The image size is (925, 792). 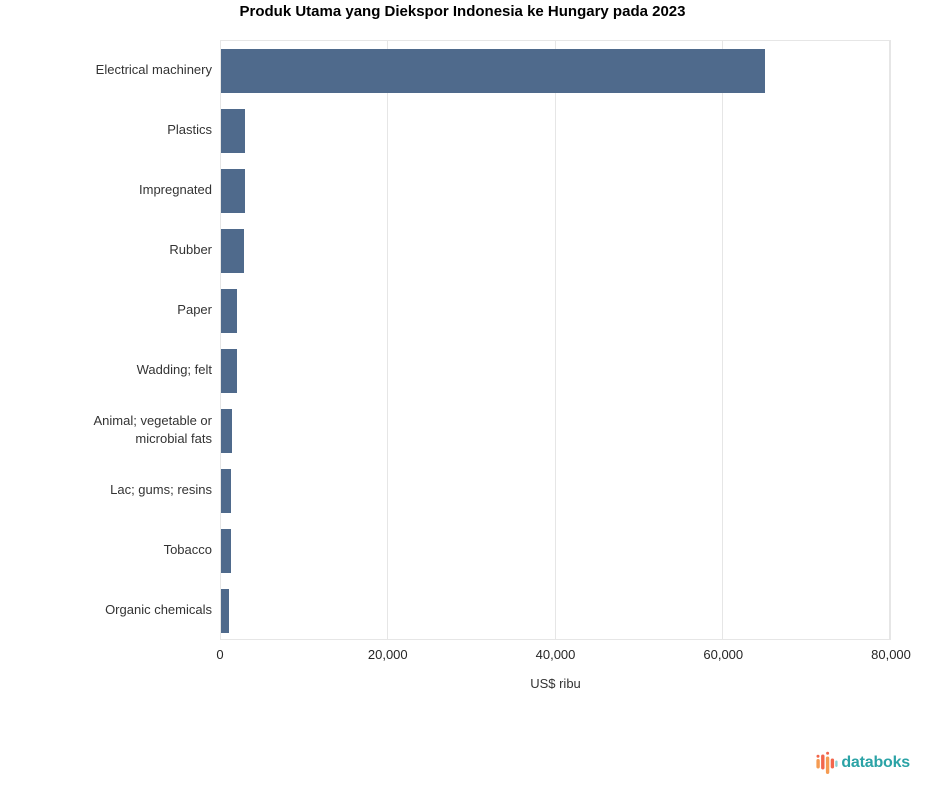 What do you see at coordinates (174, 370) in the screenshot?
I see `category-label: Wadding; felt` at bounding box center [174, 370].